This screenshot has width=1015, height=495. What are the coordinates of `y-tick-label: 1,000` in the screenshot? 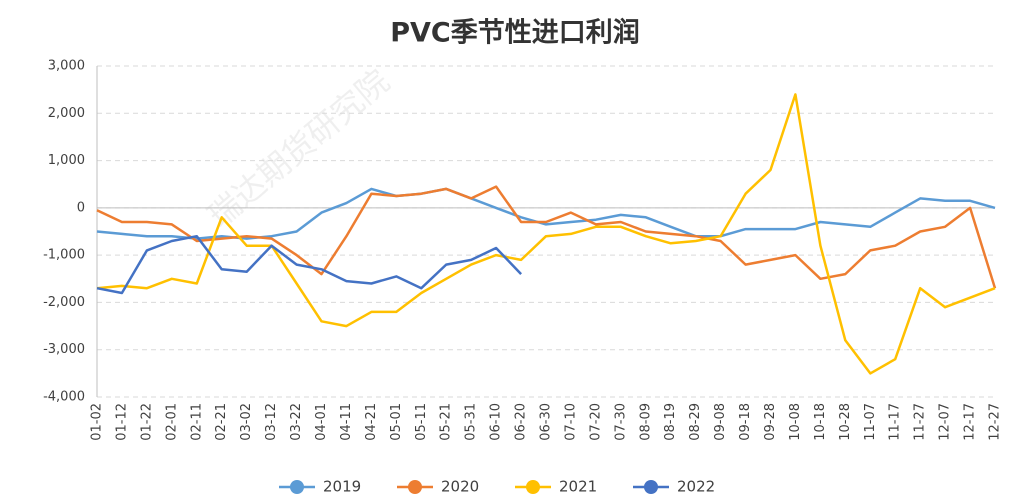 It's located at (66, 160).